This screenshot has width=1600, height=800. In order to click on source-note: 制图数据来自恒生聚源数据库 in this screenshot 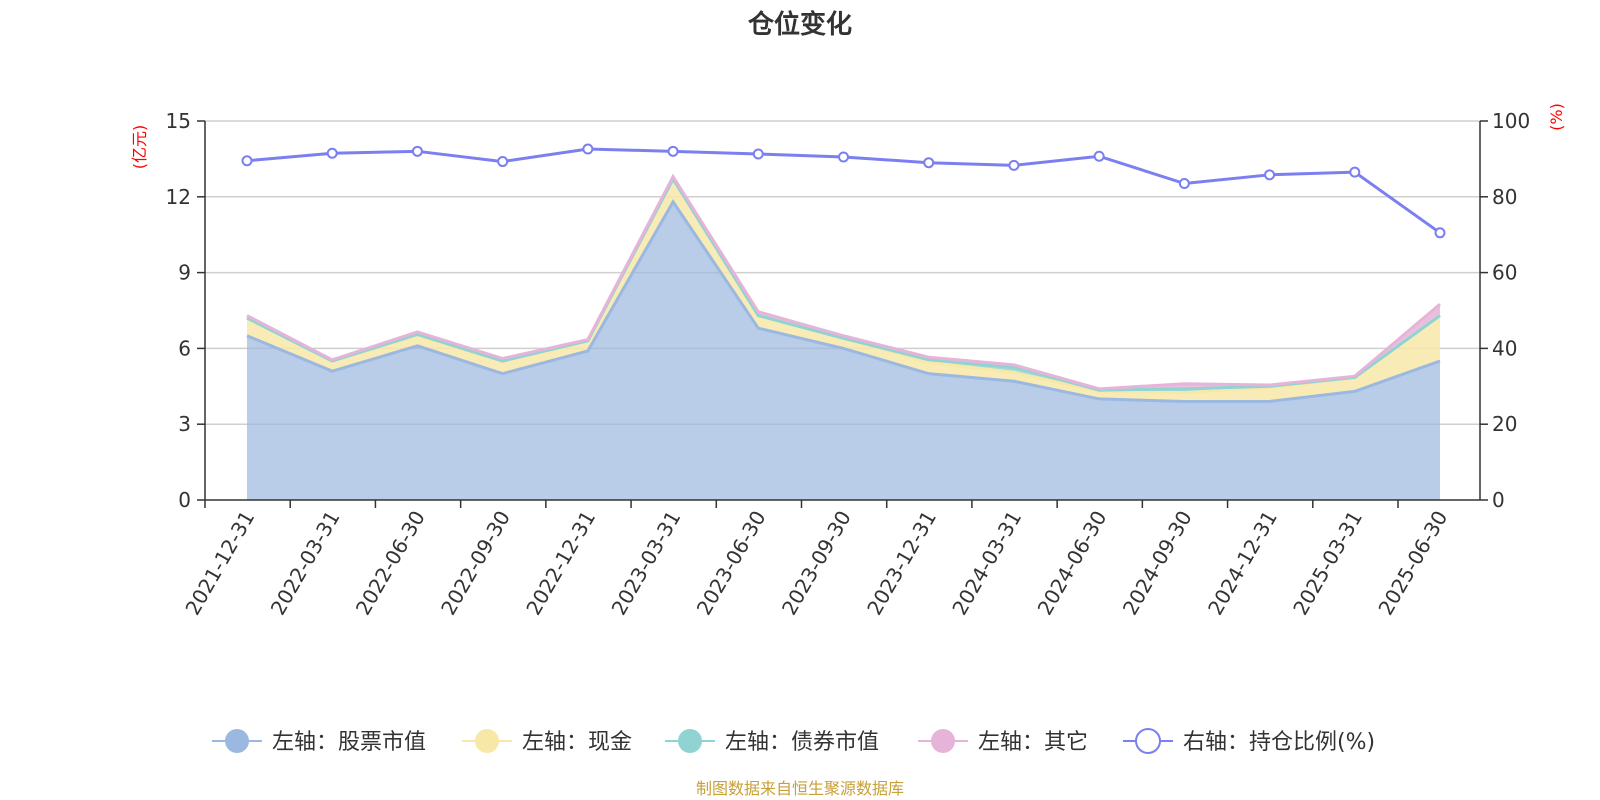, I will do `click(800, 788)`.